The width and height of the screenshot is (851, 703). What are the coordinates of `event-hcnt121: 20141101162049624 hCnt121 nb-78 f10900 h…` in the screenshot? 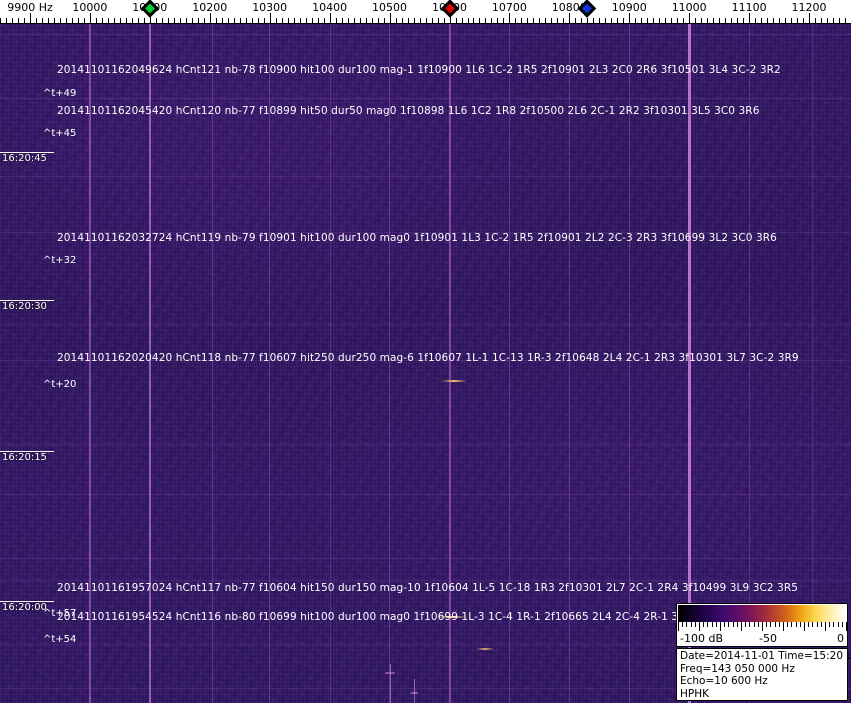 It's located at (419, 70).